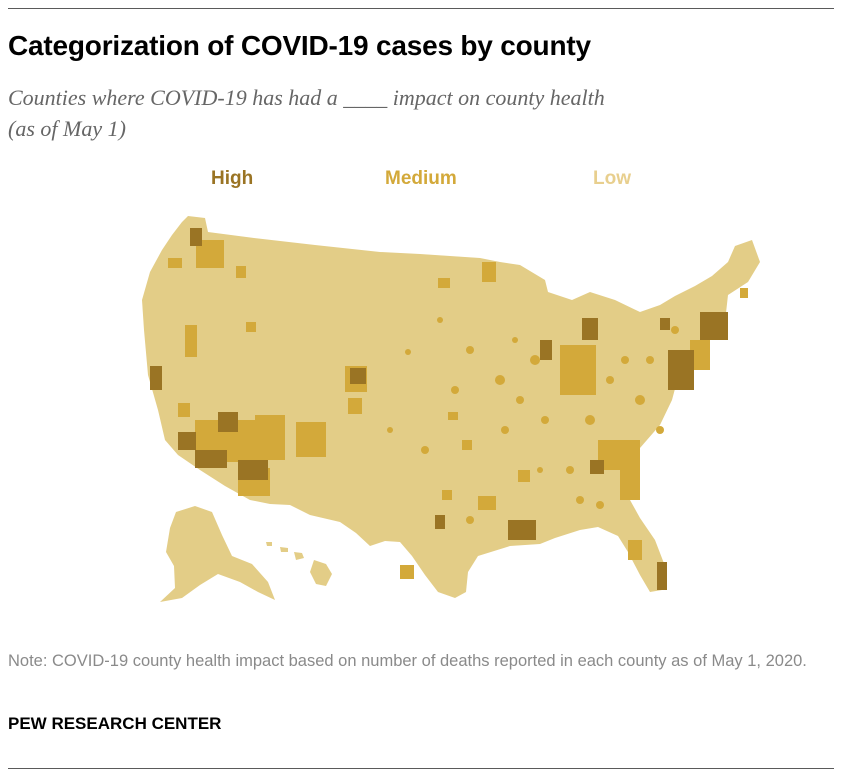 Image resolution: width=842 pixels, height=778 pixels. I want to click on top-rule, so click(421, 8).